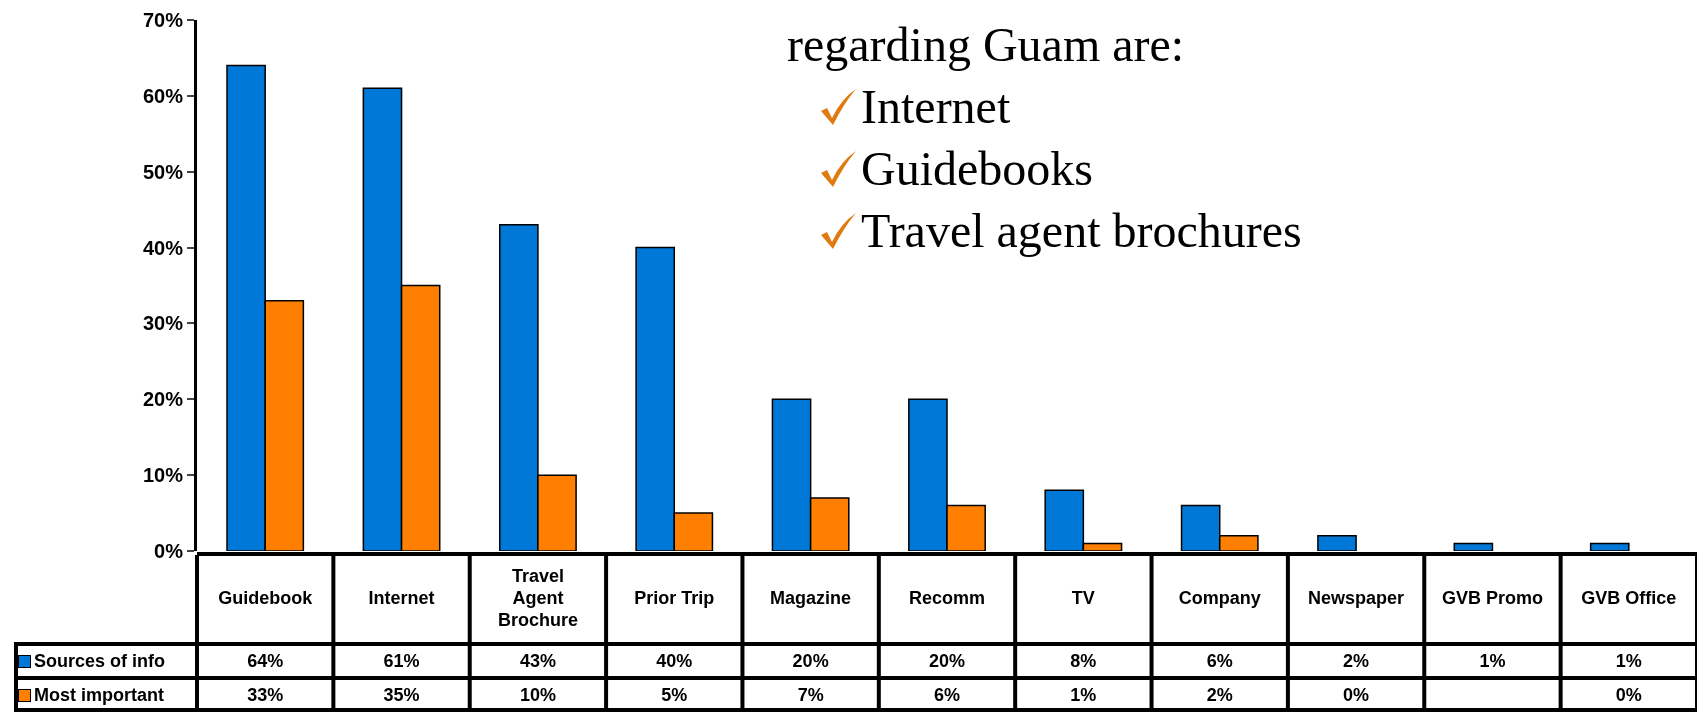  I want to click on y-tick-label: 10%, so click(163, 475).